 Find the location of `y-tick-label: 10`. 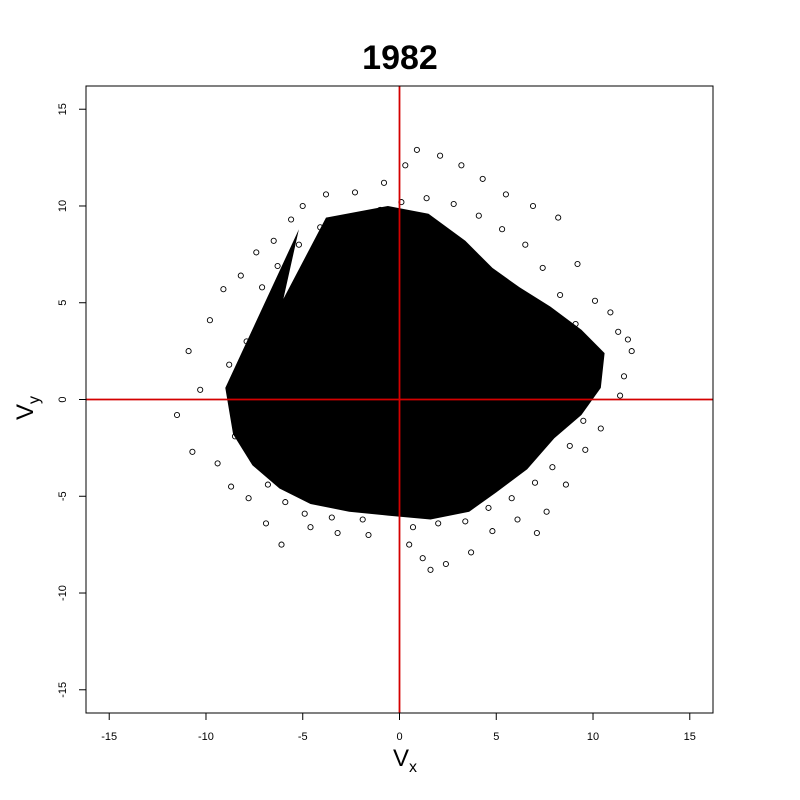

y-tick-label: 10 is located at coordinates (63, 206).